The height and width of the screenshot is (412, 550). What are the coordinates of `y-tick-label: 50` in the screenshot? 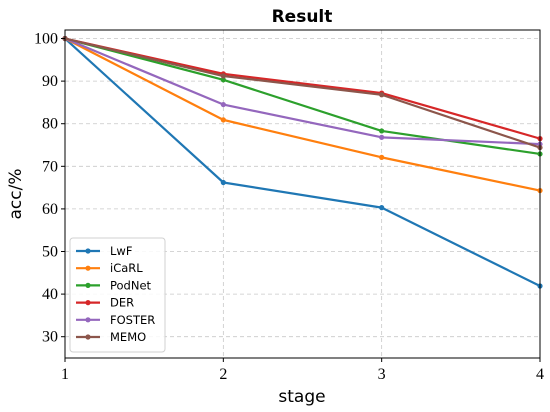 It's located at (50, 252).